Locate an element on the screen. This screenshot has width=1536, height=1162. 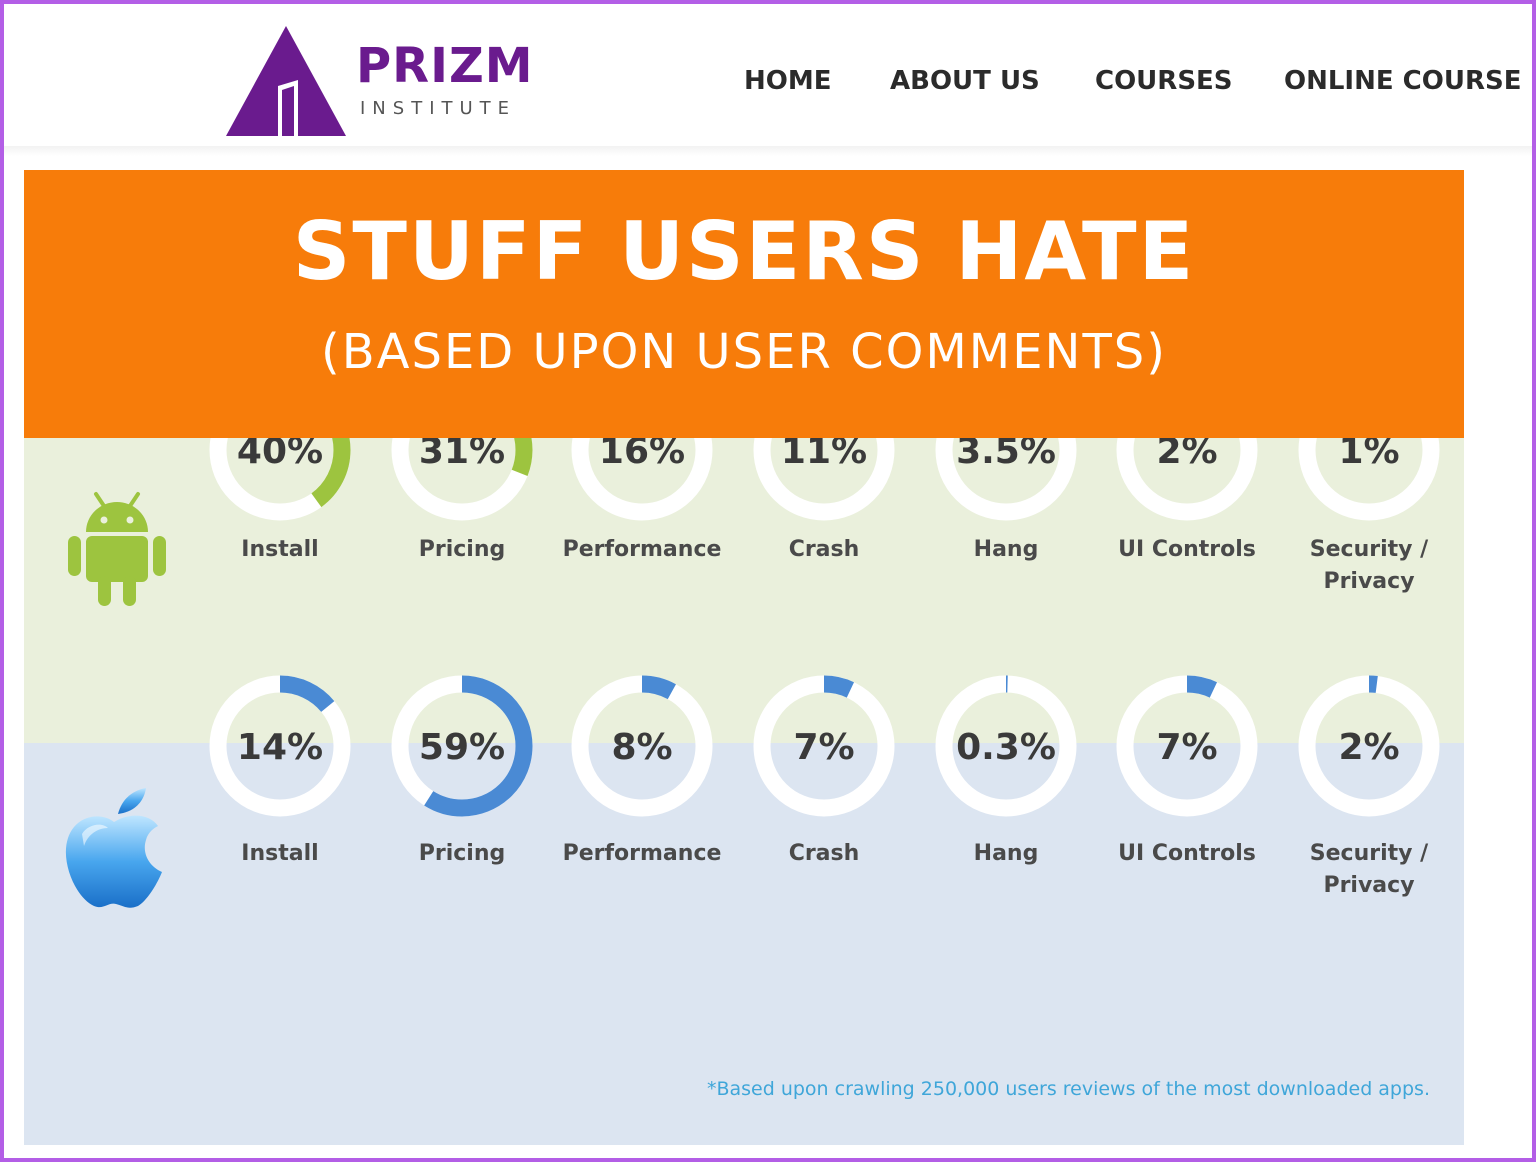
ios-category-label: Performance is located at coordinates (642, 853).